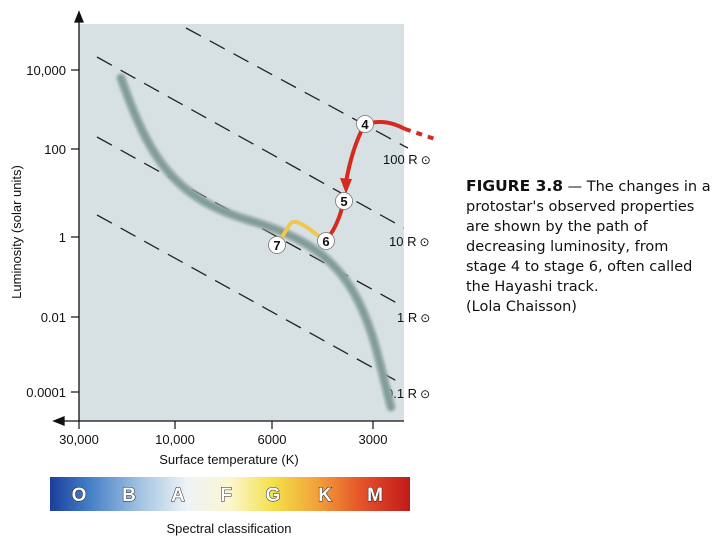 This screenshot has width=720, height=540. I want to click on track-dotted-segment, so click(421, 134).